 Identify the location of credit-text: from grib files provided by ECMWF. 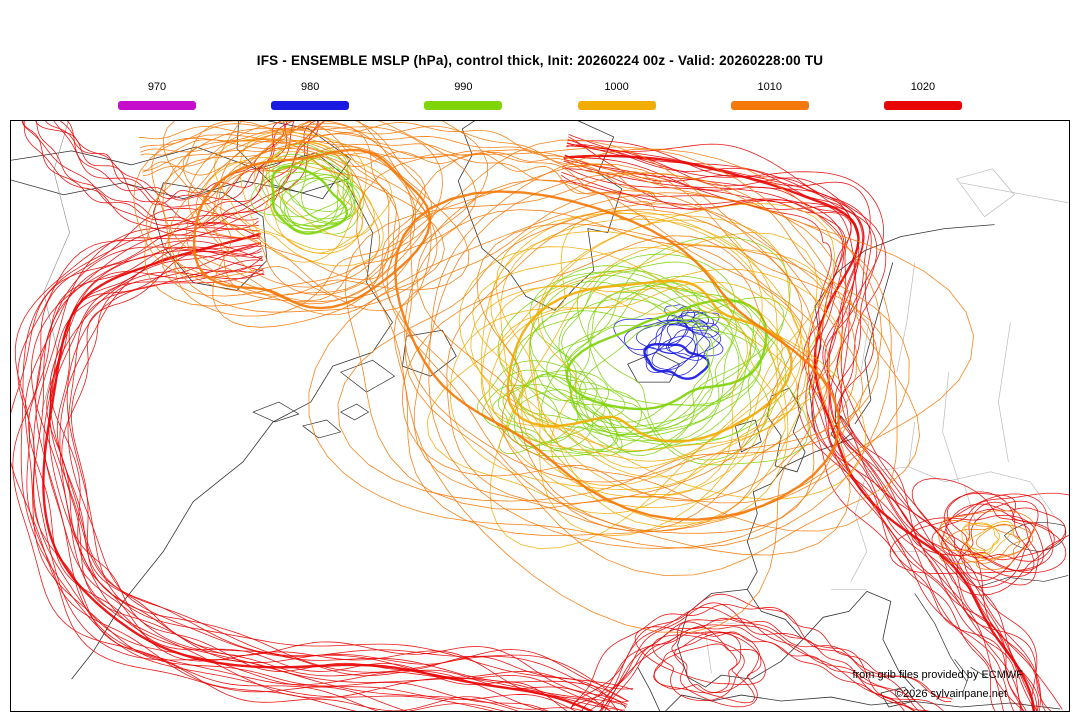
(937, 675).